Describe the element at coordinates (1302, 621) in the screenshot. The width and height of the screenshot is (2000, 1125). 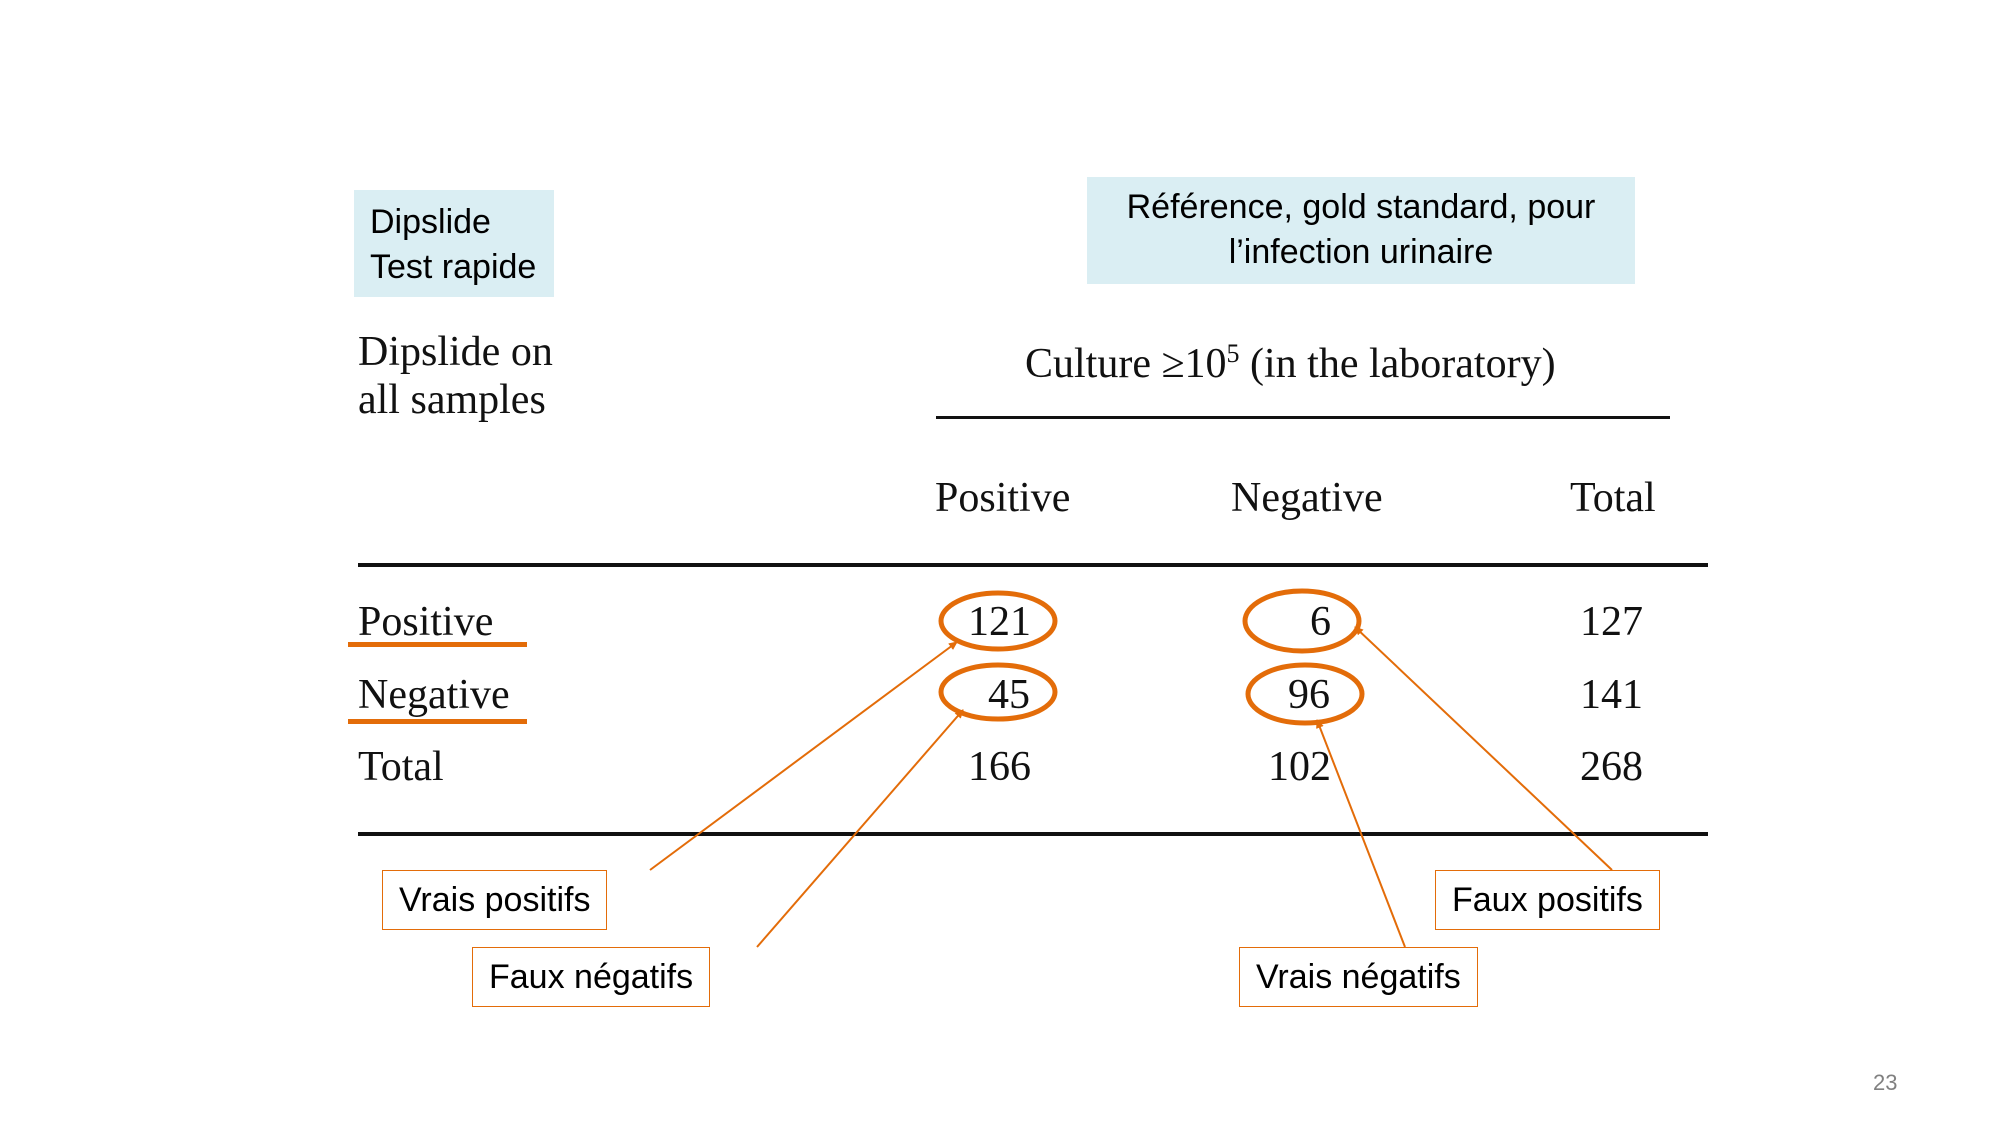
I see `circle-false-positives` at that location.